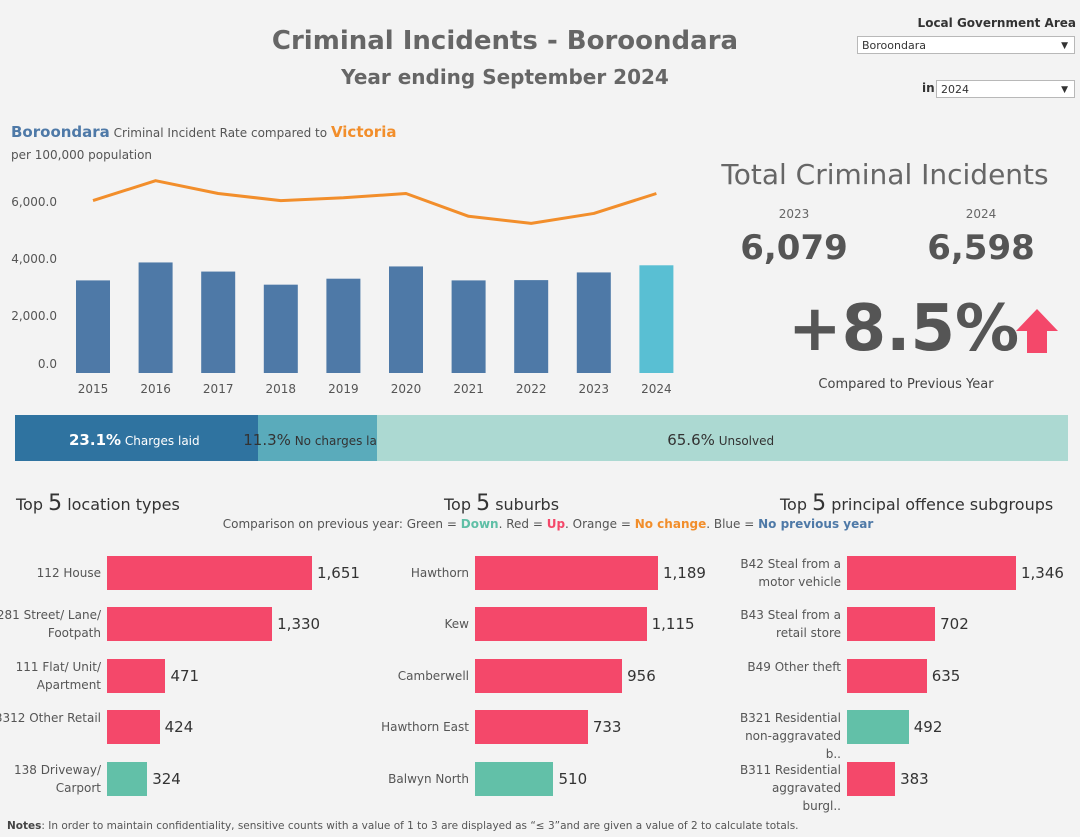  I want to click on prev-year-label: 2023, so click(794, 214).